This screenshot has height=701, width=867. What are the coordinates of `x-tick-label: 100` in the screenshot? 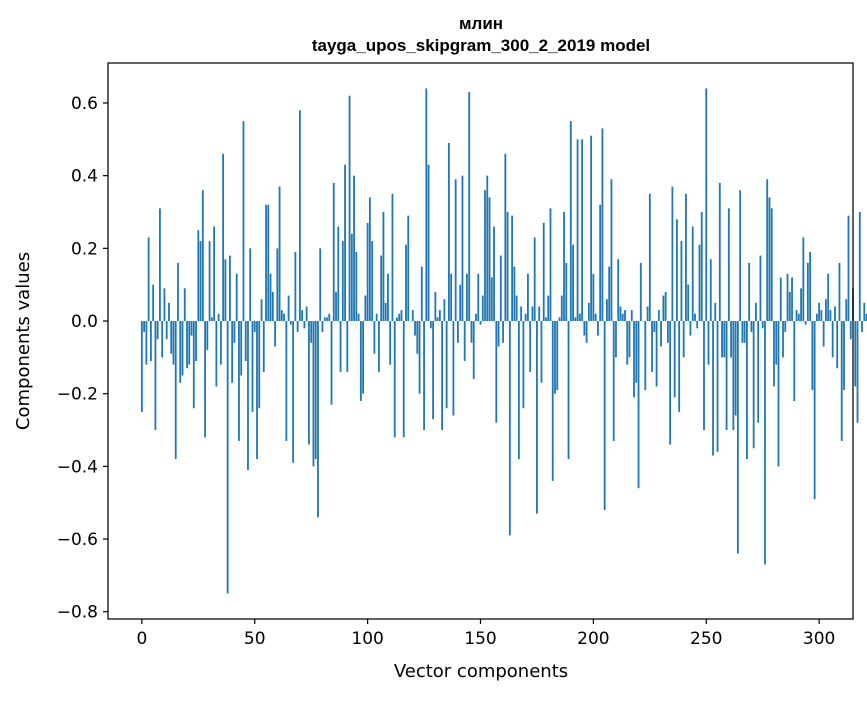 It's located at (367, 639).